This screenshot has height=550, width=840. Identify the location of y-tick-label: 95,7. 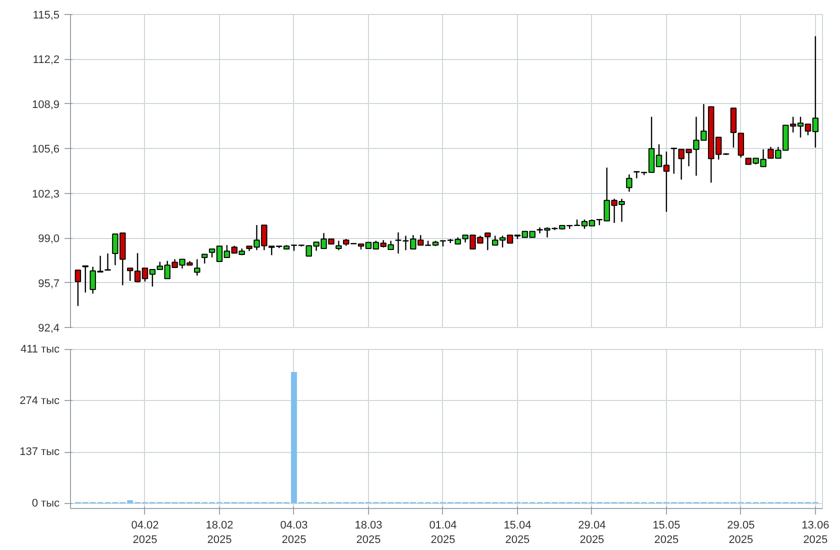
(49, 284).